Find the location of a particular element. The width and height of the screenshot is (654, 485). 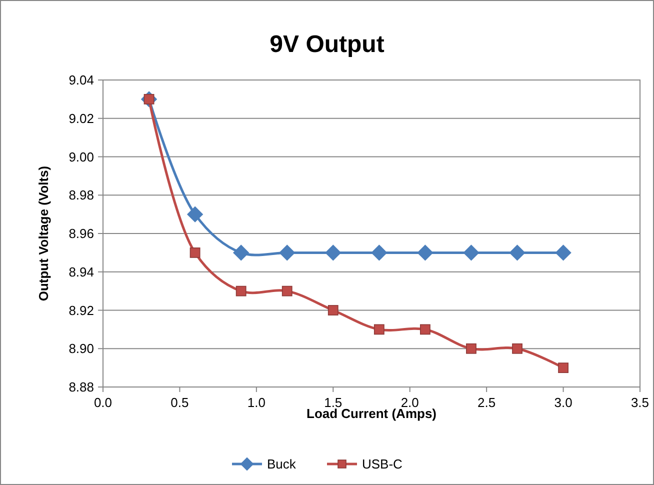

x-tick-label: 0.0 is located at coordinates (103, 402).